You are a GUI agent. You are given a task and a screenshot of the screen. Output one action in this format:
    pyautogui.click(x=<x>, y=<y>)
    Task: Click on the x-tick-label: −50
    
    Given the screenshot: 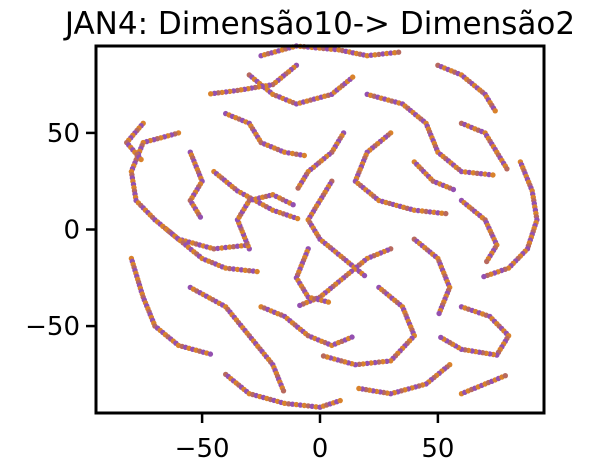 What is the action you would take?
    pyautogui.click(x=202, y=449)
    